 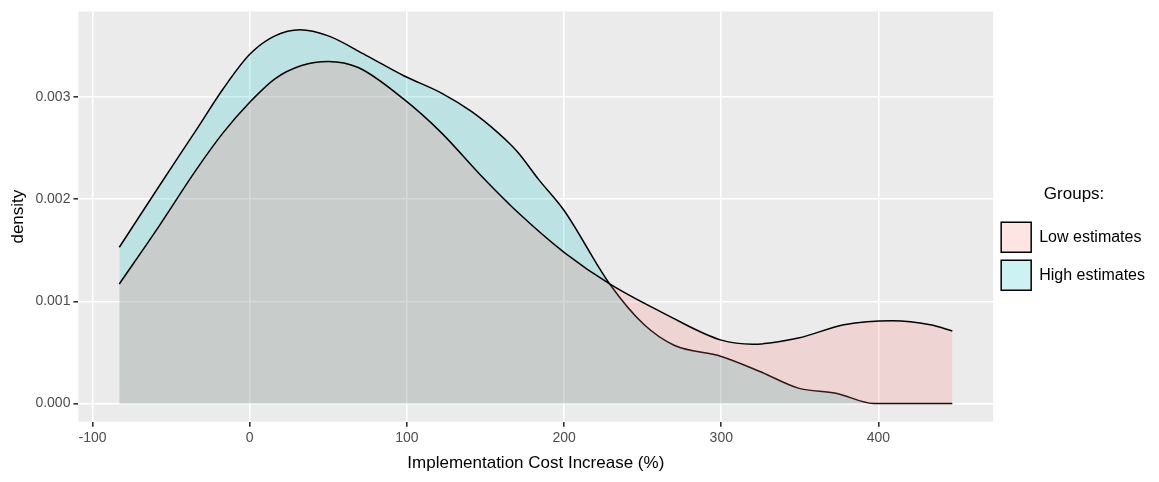 What do you see at coordinates (249, 437) in the screenshot?
I see `x-tick-label: 0` at bounding box center [249, 437].